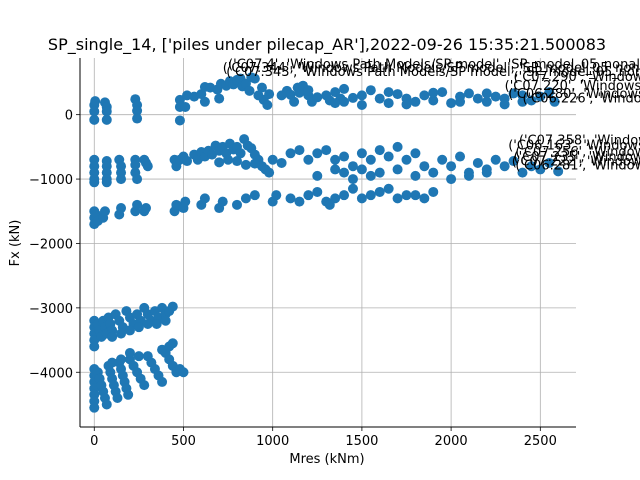 This screenshot has width=640, height=480. What do you see at coordinates (51, 244) in the screenshot?
I see `y-tick-label: −2000` at bounding box center [51, 244].